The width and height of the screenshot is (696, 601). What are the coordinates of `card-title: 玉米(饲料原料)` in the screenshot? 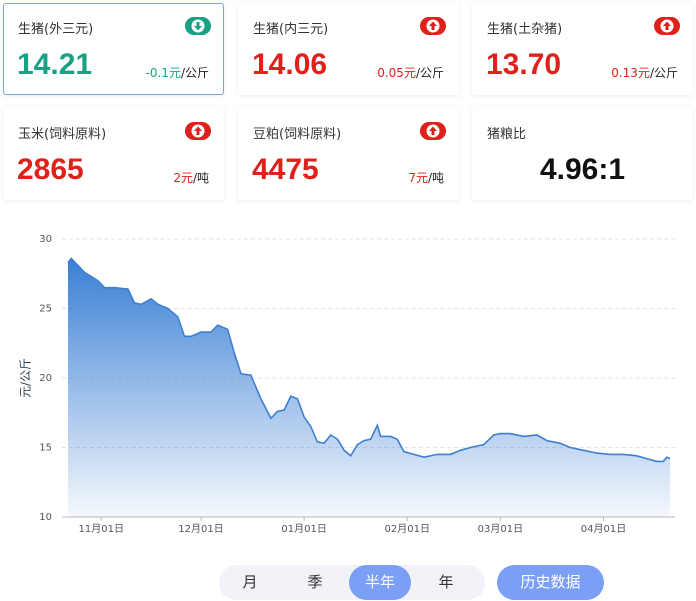 It's located at (62, 134).